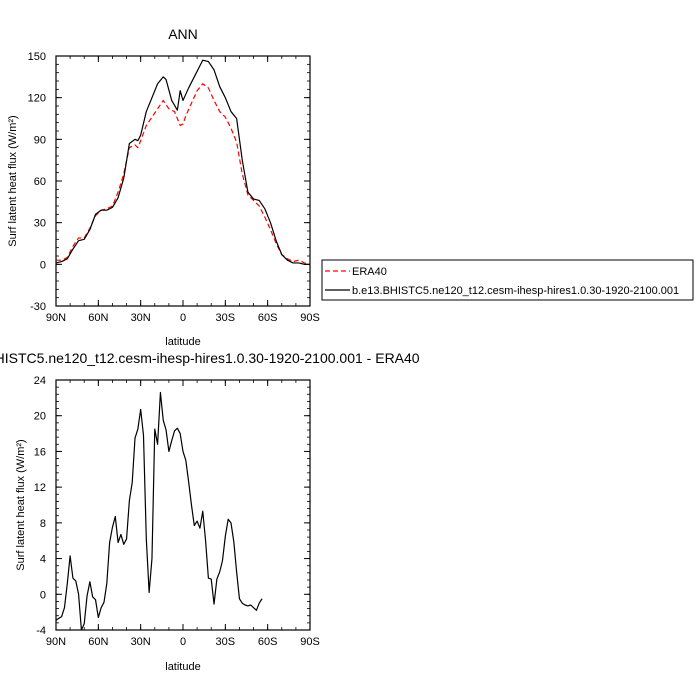 This screenshot has width=700, height=700. What do you see at coordinates (56, 642) in the screenshot?
I see `bottom-chart-xtick-label: 90N` at bounding box center [56, 642].